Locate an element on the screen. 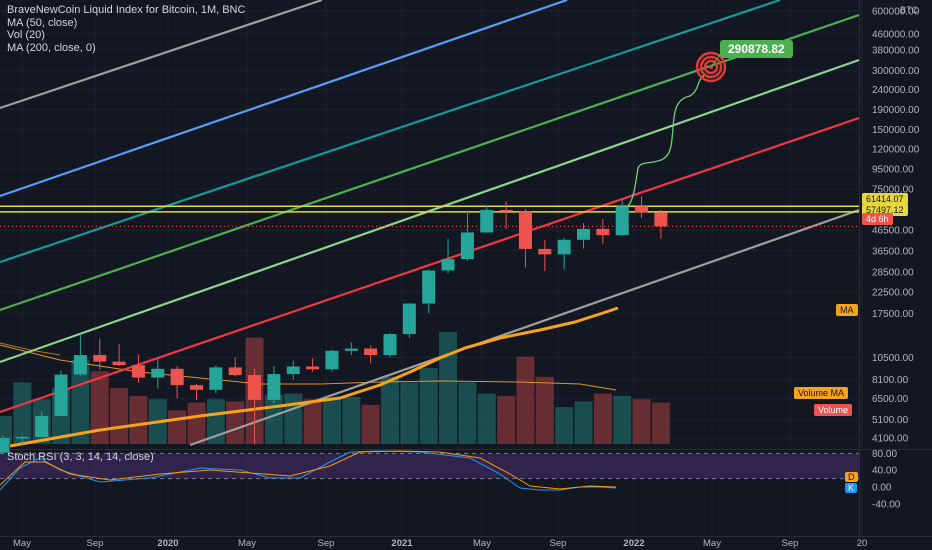  price-axis-label: 5100.00 is located at coordinates (890, 420).